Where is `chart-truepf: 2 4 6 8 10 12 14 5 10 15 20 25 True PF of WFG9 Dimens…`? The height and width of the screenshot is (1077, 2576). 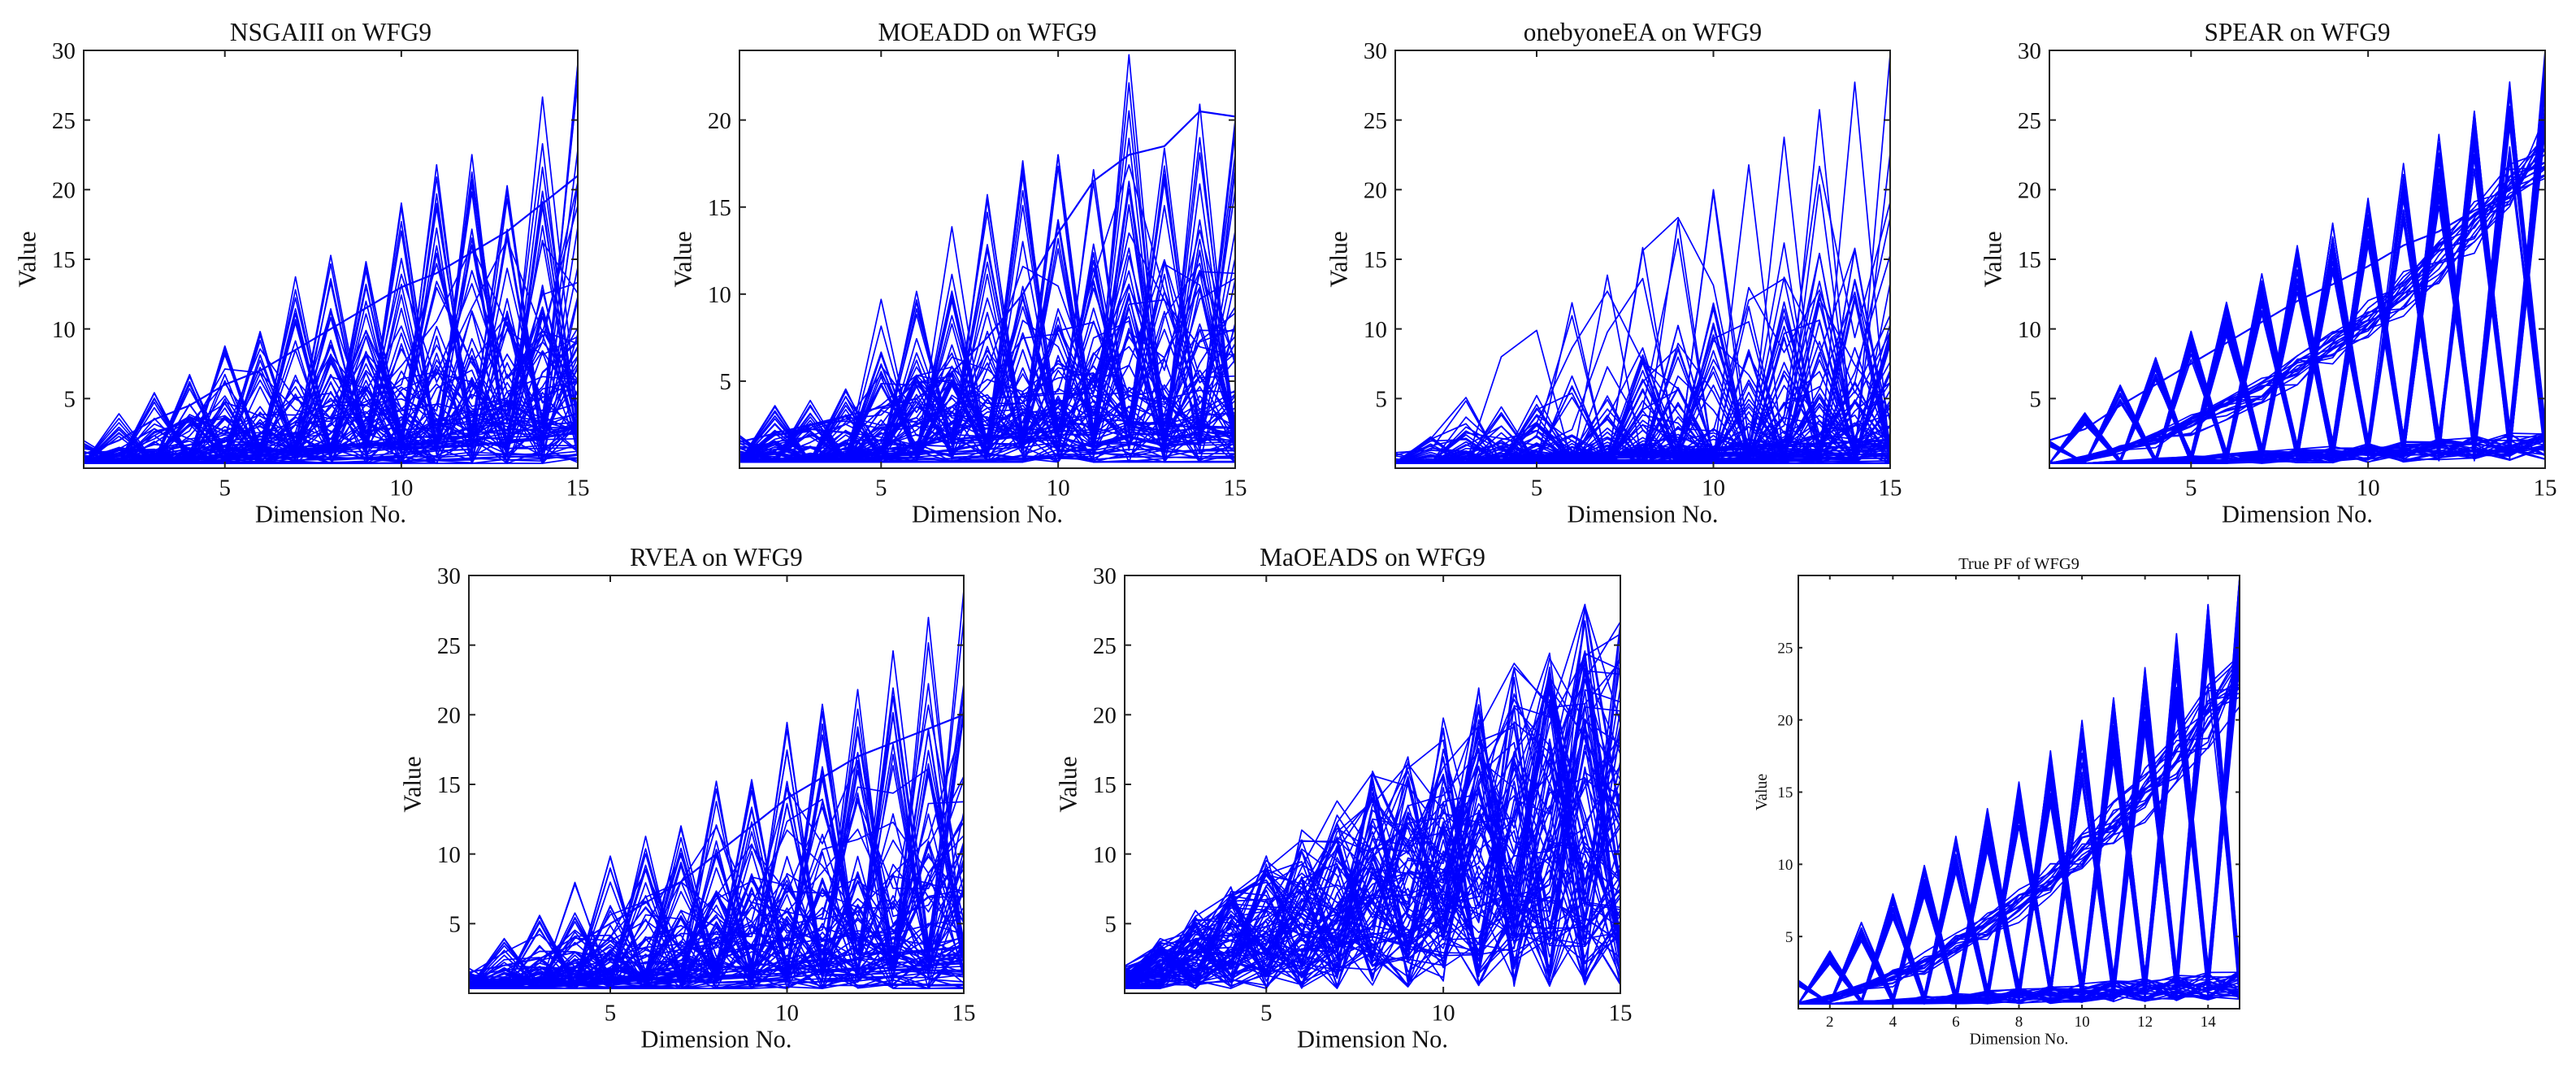
chart-truepf: 2 4 6 8 10 12 14 5 10 15 20 25 True PF of WFG9 Dimens… is located at coordinates (1996, 802).